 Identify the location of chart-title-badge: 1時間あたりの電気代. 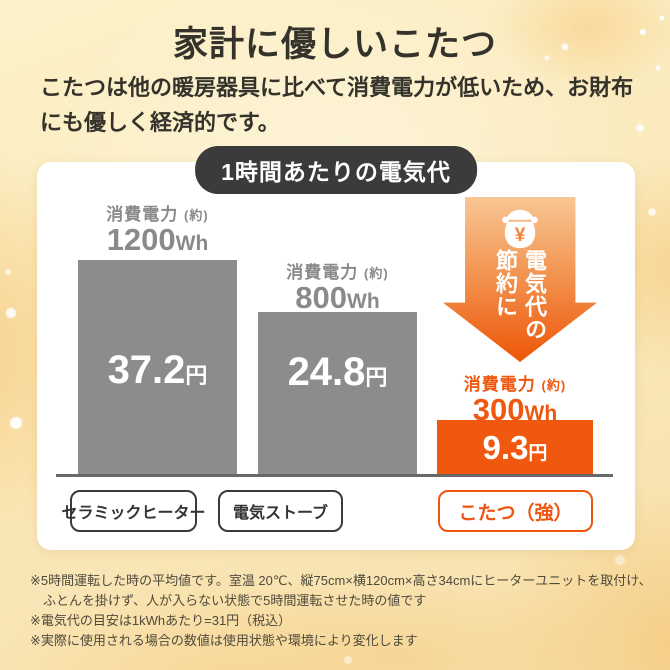
(336, 170).